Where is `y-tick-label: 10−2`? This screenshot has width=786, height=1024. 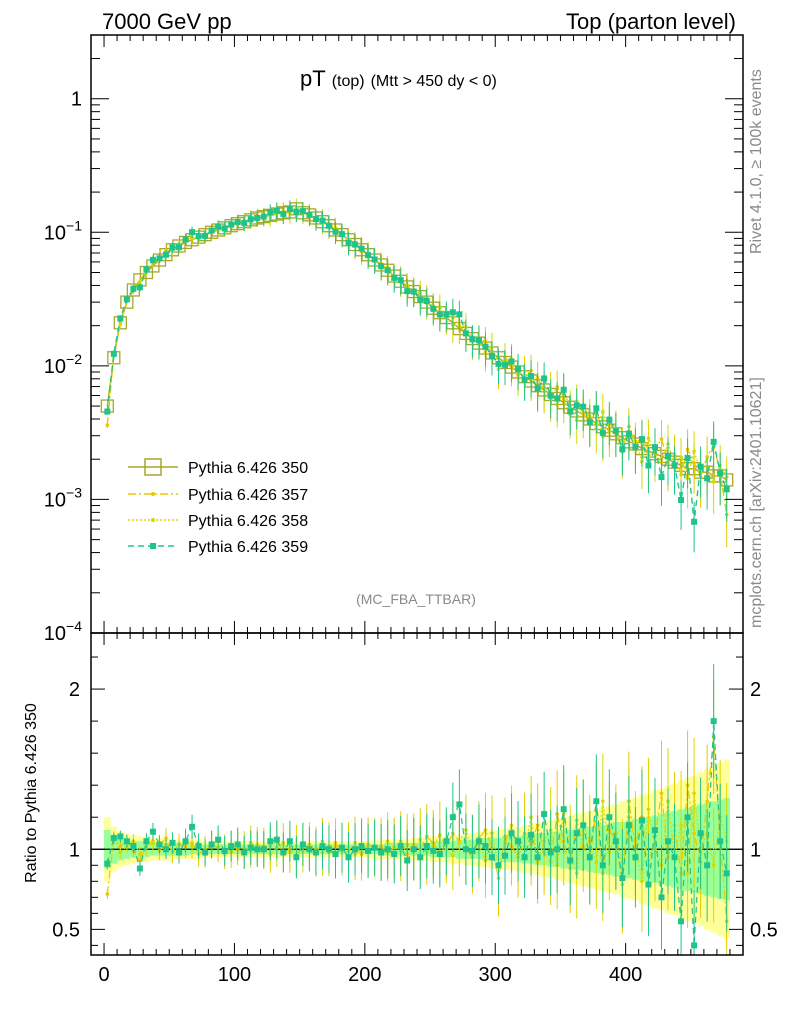
y-tick-label: 10−2 is located at coordinates (63, 364).